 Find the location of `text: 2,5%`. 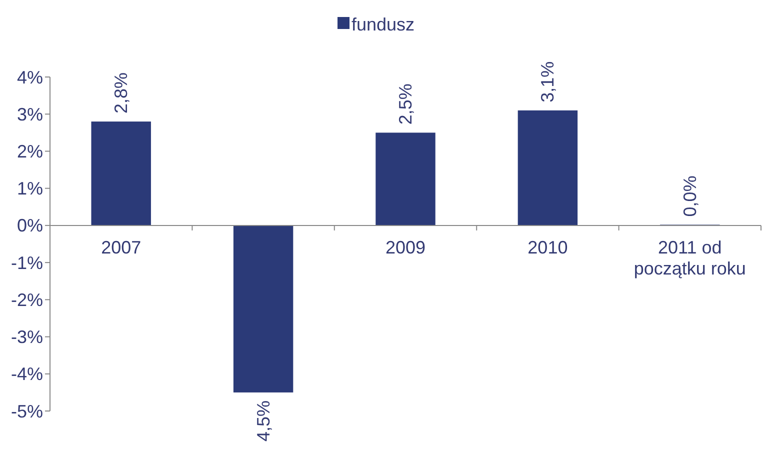

text: 2,5% is located at coordinates (406, 104).